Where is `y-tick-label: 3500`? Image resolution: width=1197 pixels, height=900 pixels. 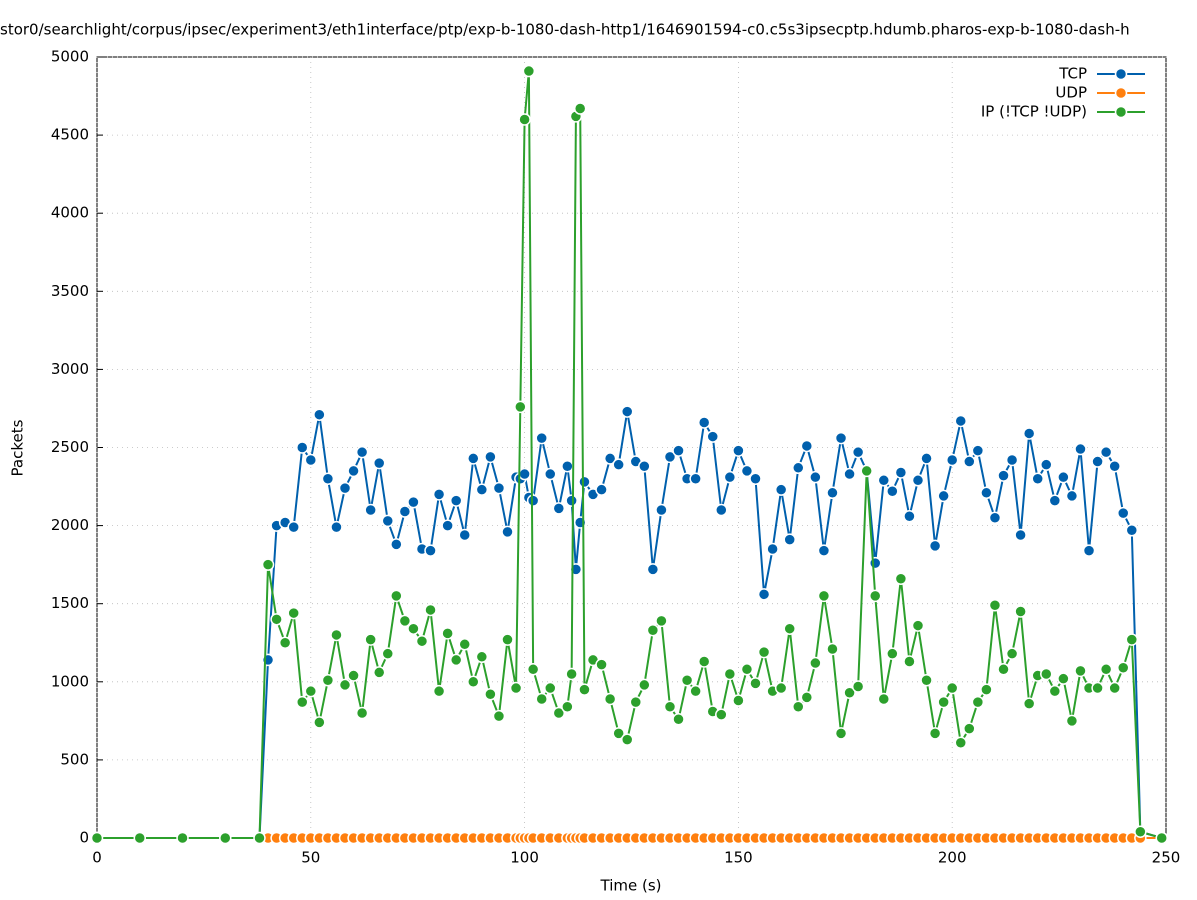
y-tick-label: 3500 is located at coordinates (70, 291).